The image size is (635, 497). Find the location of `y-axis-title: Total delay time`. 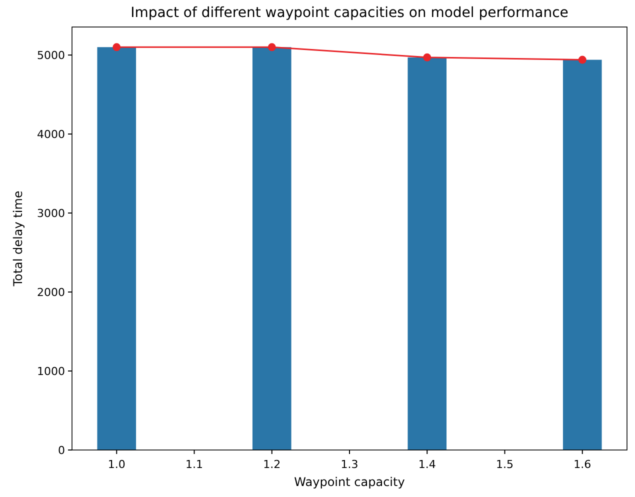

y-axis-title: Total delay time is located at coordinates (18, 239).